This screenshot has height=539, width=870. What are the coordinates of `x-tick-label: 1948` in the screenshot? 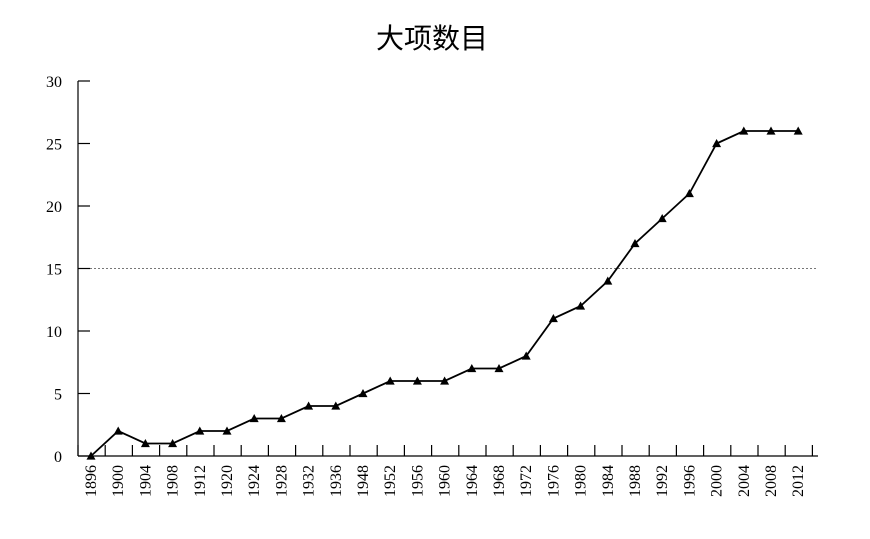 It's located at (363, 481).